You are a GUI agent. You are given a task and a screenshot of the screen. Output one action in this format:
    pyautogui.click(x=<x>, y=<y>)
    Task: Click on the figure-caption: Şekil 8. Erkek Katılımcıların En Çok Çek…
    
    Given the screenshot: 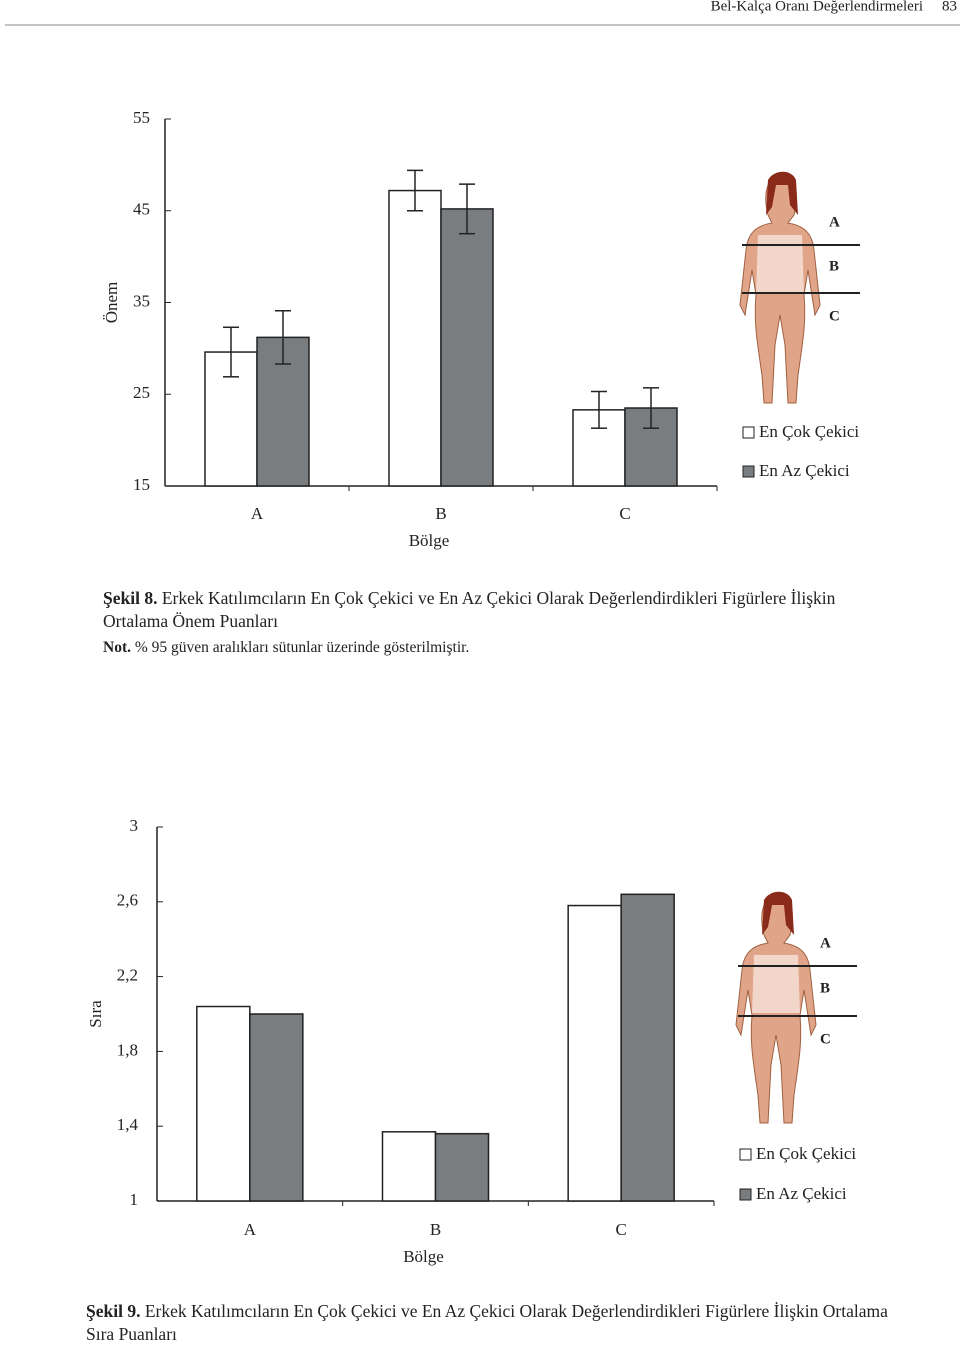 What is the action you would take?
    pyautogui.click(x=503, y=610)
    